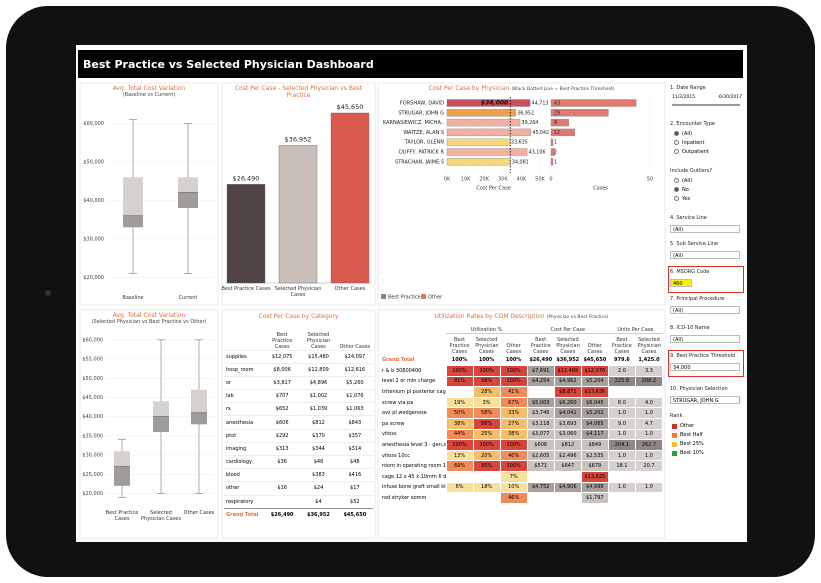 The image size is (821, 583). Describe the element at coordinates (697, 299) in the screenshot. I see `filter-label: 7. Principal Procedure` at that location.